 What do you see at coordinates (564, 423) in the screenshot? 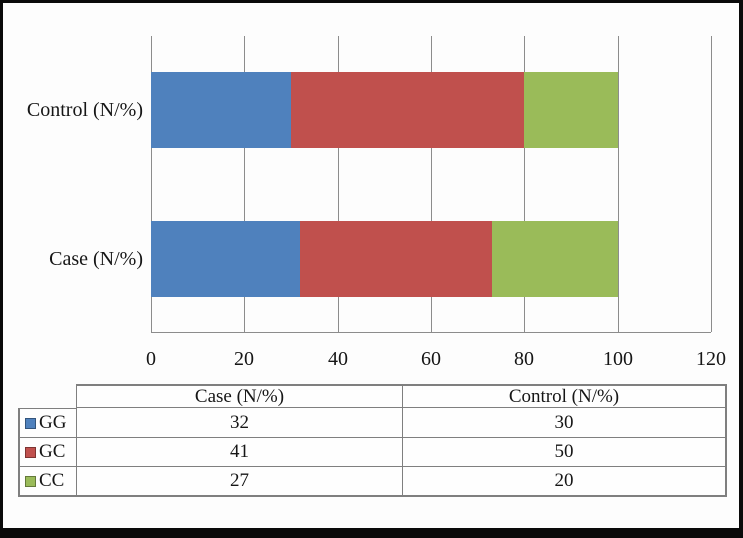
I see `table-cell-control-gg: 30` at bounding box center [564, 423].